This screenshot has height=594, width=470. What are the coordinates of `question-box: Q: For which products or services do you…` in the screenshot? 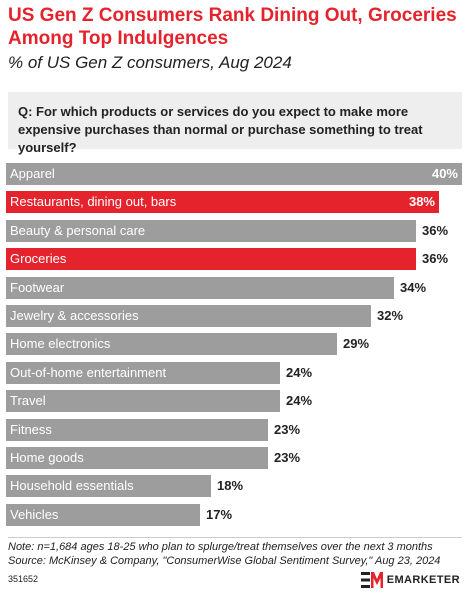 It's located at (235, 123).